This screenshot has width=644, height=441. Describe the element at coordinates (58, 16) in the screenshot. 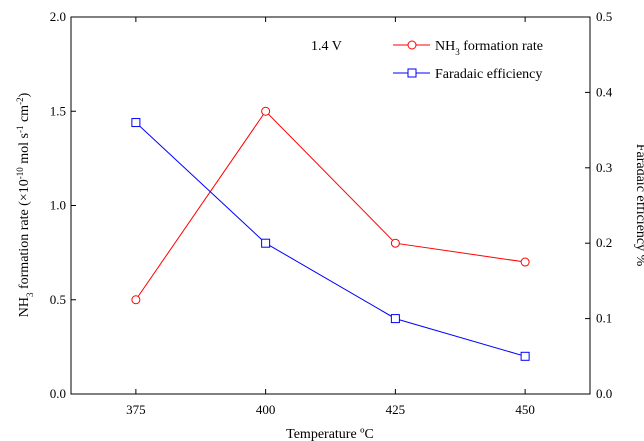

I see `y-left-tick-label: 2.0` at that location.